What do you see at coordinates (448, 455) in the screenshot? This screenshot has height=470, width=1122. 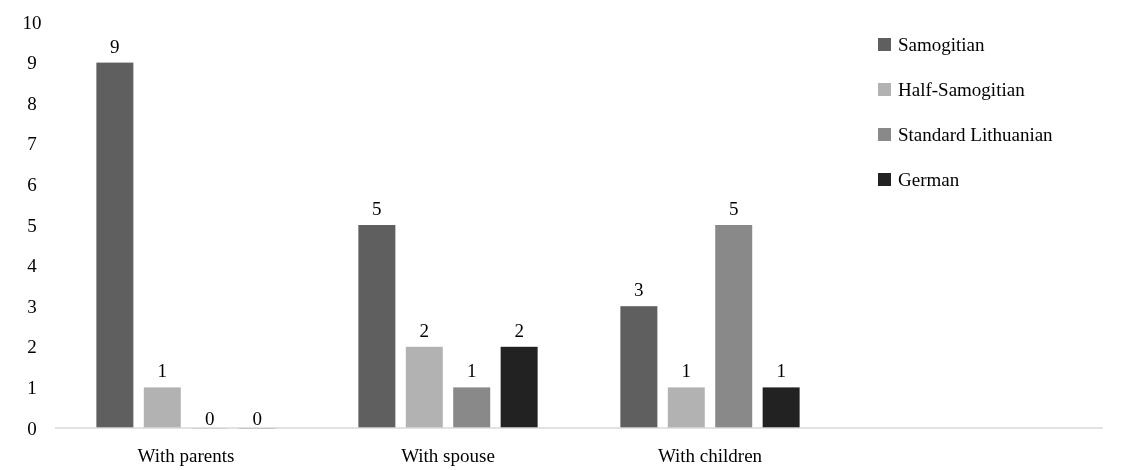 I see `x-tick-label: With spouse` at bounding box center [448, 455].